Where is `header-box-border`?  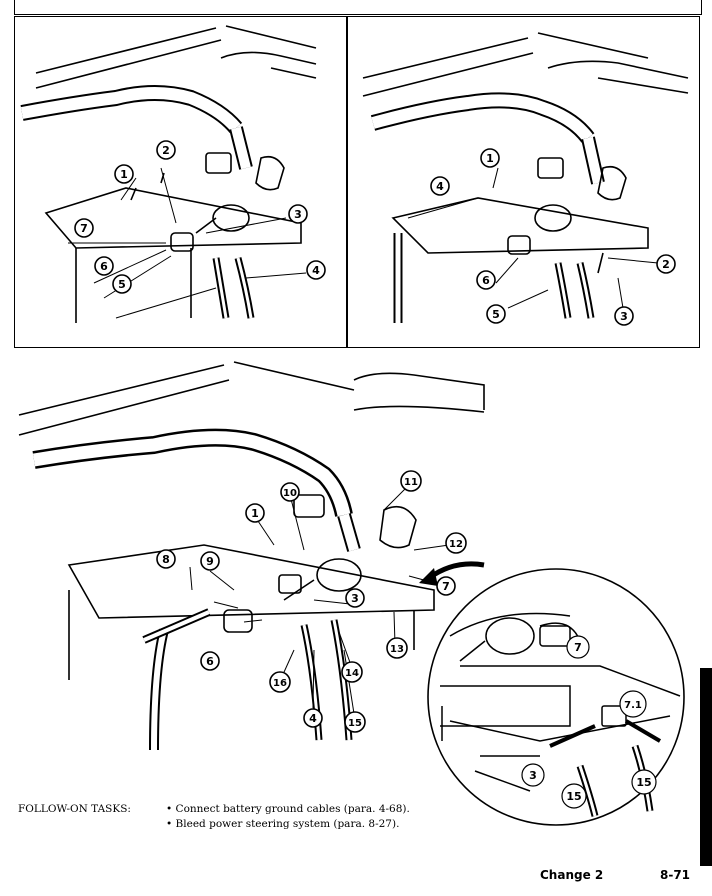 header-box-border is located at coordinates (358, 7).